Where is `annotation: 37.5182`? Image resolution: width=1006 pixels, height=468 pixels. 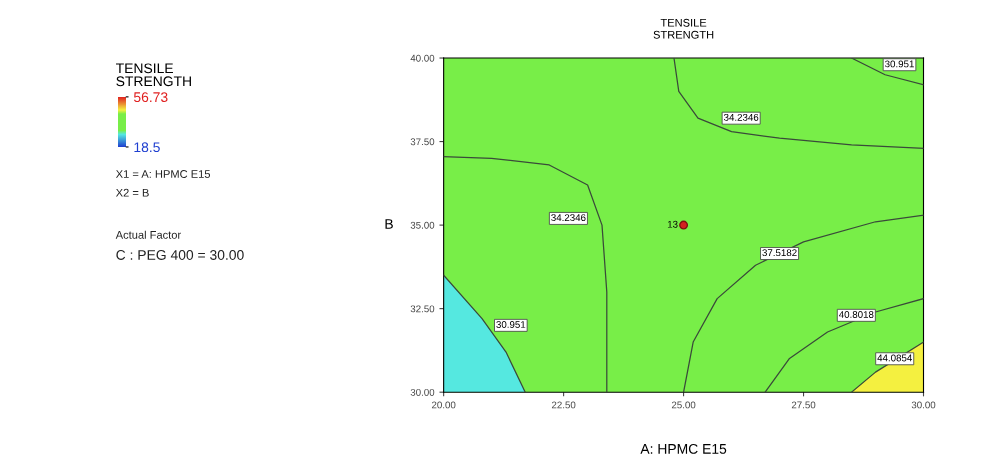 annotation: 37.5182 is located at coordinates (779, 253).